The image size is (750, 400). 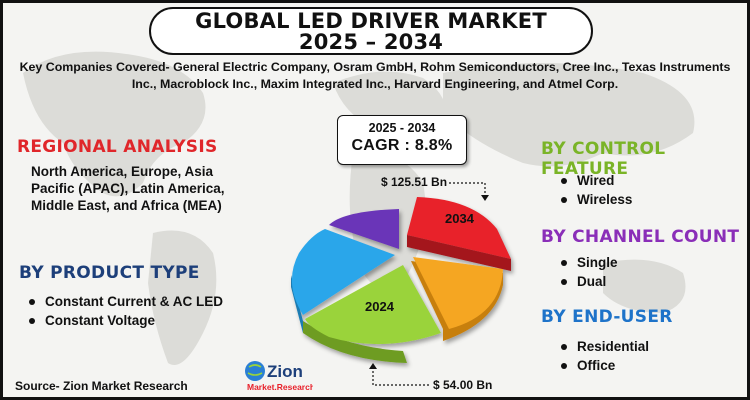 What do you see at coordinates (402, 128) in the screenshot?
I see `cagr-period: 2025 - 2034` at bounding box center [402, 128].